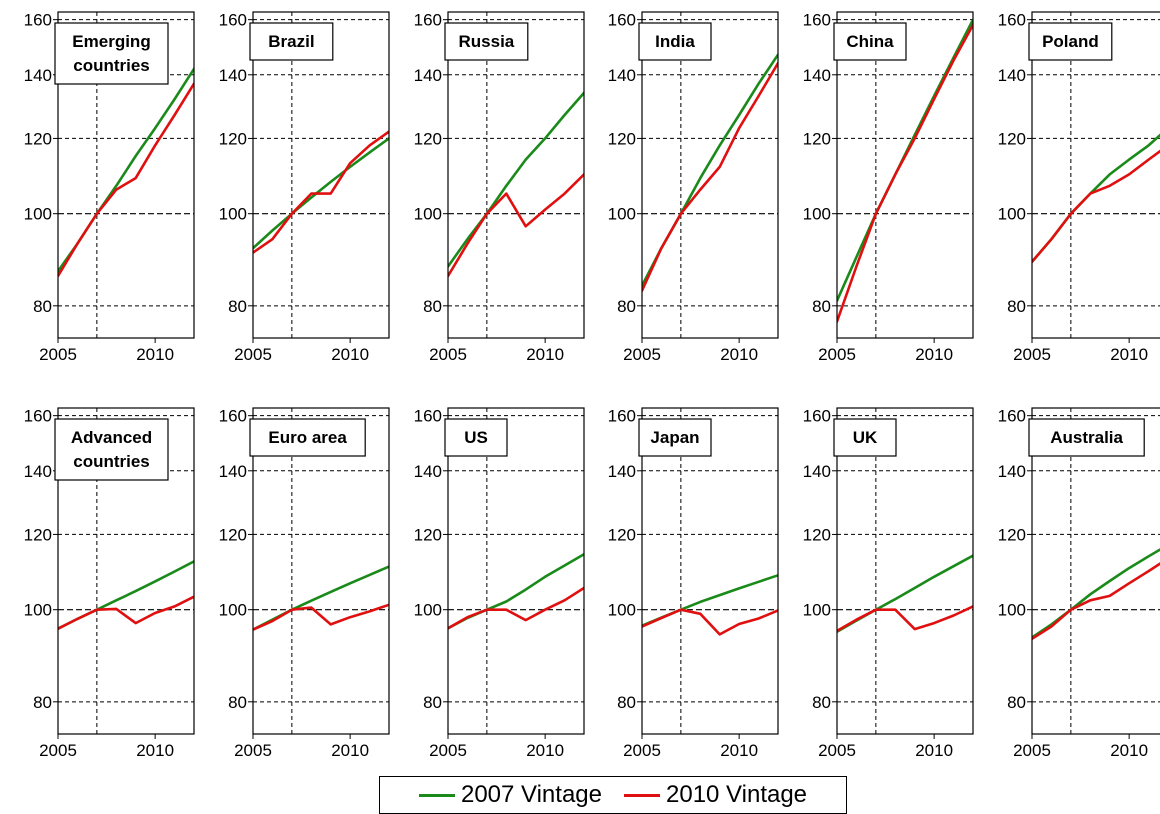  What do you see at coordinates (531, 794) in the screenshot?
I see `legend-label-2007: 2007 Vintage` at bounding box center [531, 794].